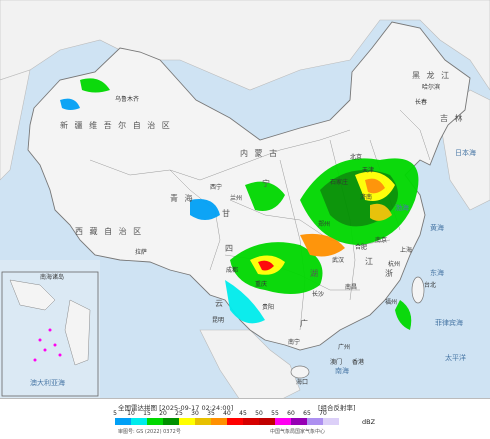  What do you see at coordinates (370, 261) in the screenshot?
I see `label-jiang: 江` at bounding box center [370, 261].